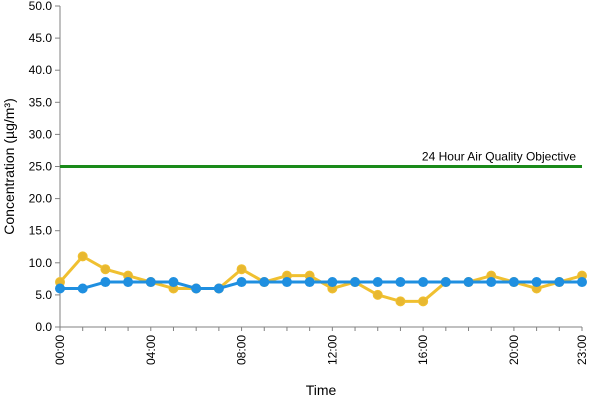  What do you see at coordinates (43, 327) in the screenshot?
I see `y-tick-label: 0.0` at bounding box center [43, 327].